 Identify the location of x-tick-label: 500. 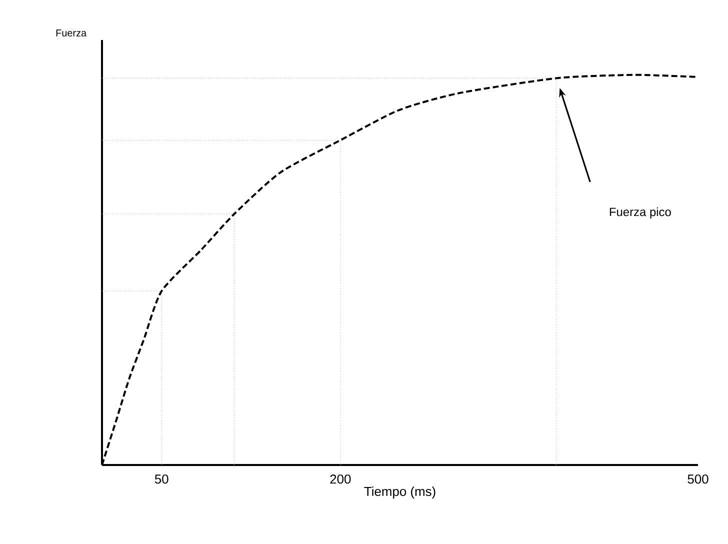
(698, 479).